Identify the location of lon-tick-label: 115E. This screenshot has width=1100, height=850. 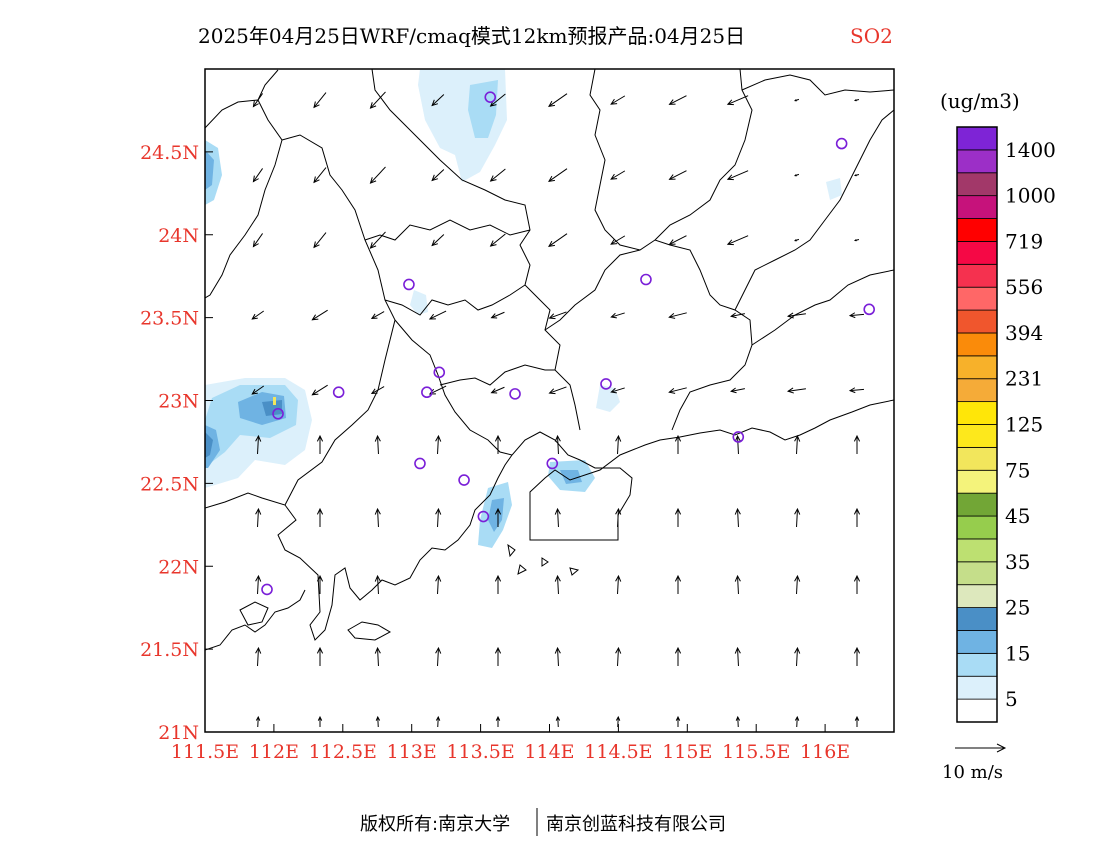
(687, 752).